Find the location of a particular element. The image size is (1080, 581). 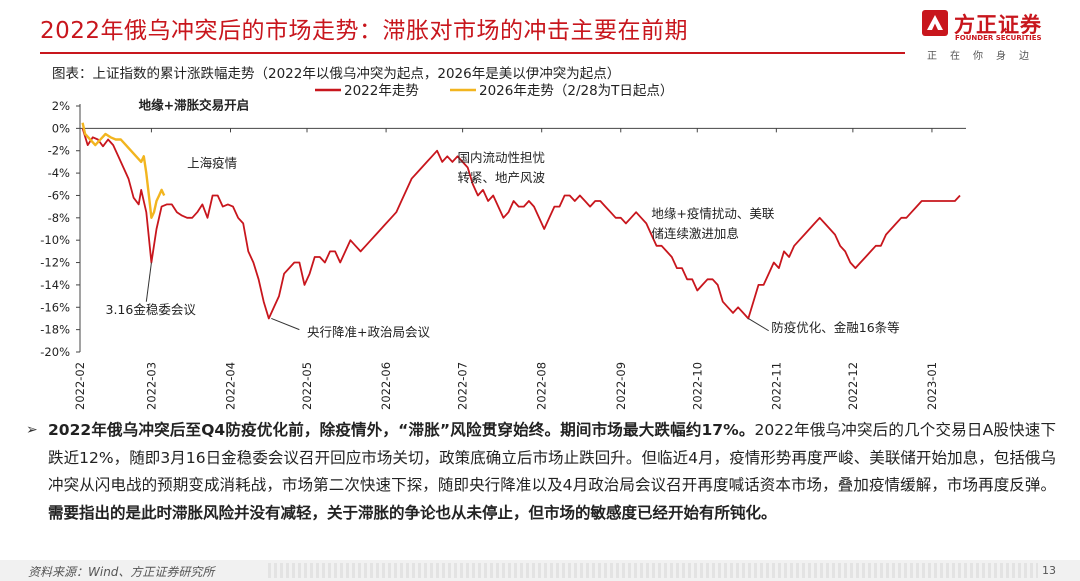

legend-label: 2026年走势（2/28为T日起点） is located at coordinates (576, 91).